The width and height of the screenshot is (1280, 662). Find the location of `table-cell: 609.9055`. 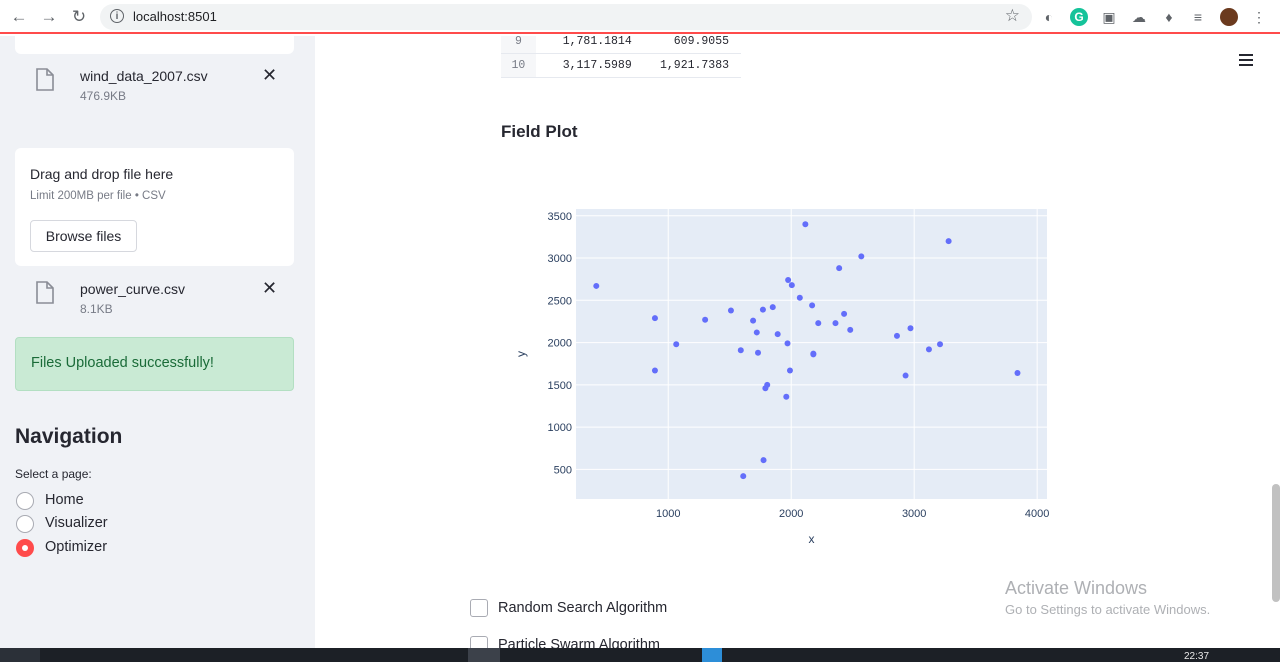

table-cell: 609.9055 is located at coordinates (691, 45).